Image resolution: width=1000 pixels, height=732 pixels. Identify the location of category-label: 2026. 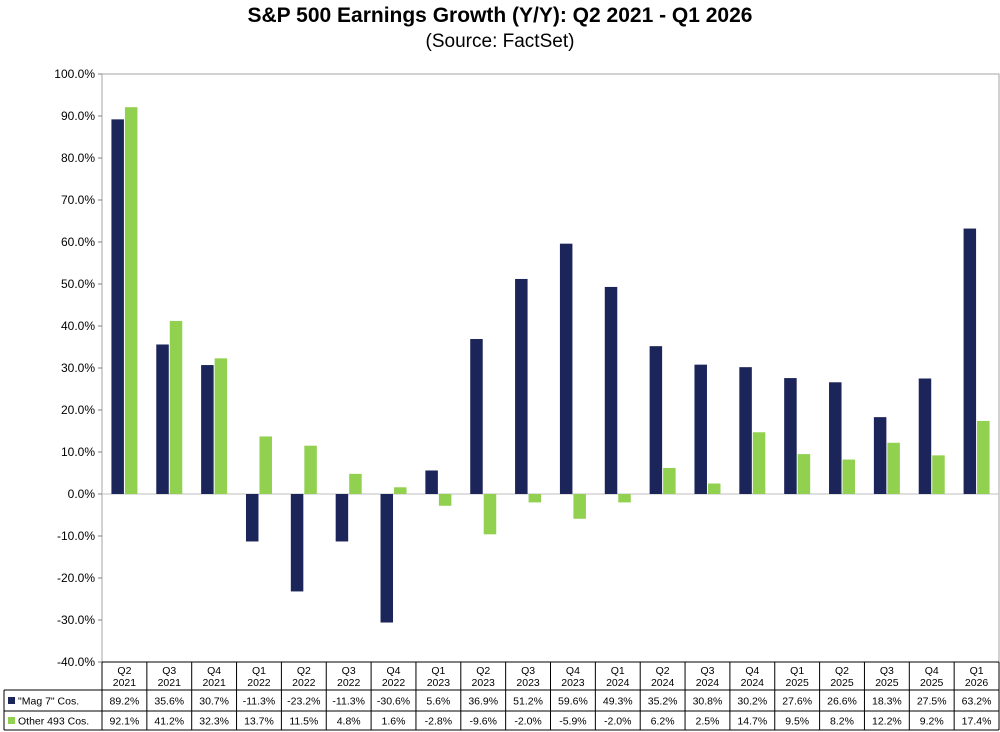
(977, 683).